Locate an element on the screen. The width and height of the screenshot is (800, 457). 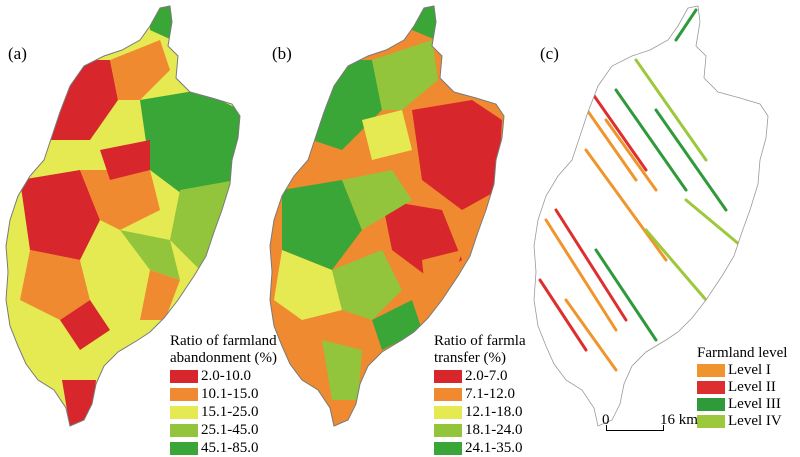
legend-item: Level II is located at coordinates (742, 387).